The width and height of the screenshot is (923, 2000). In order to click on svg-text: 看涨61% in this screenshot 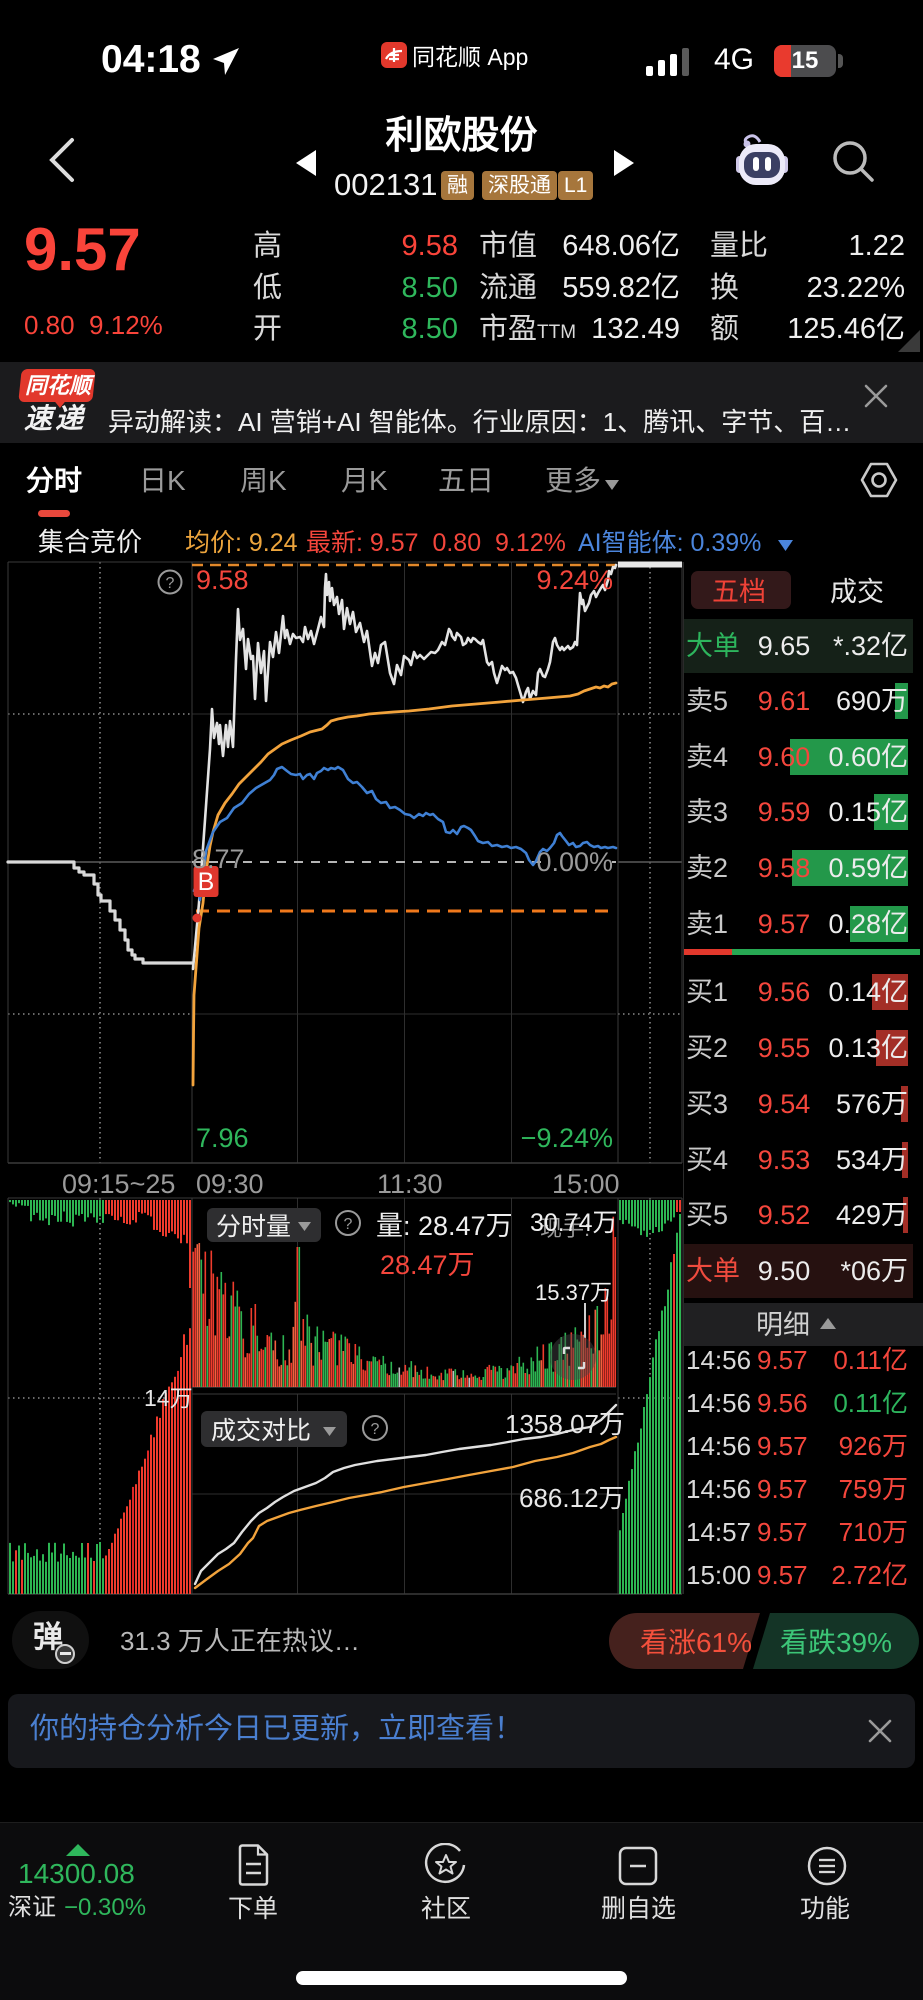, I will do `click(696, 1642)`.